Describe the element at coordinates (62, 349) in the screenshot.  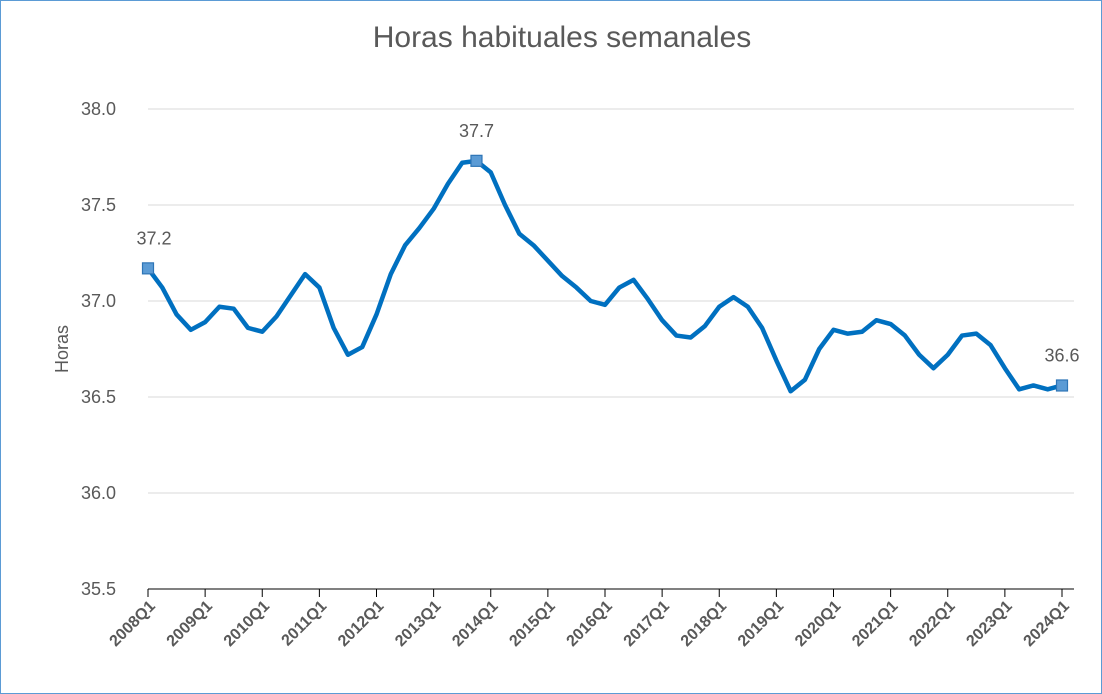
I see `y-axis-label: Horas` at that location.